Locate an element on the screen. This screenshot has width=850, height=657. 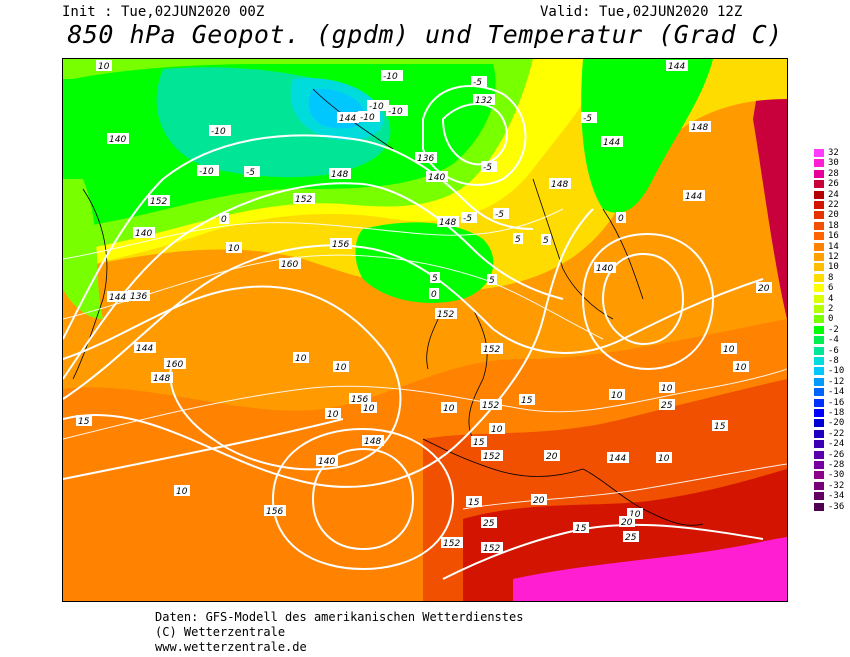
geopotential-label: 152 is located at coordinates (451, 544).